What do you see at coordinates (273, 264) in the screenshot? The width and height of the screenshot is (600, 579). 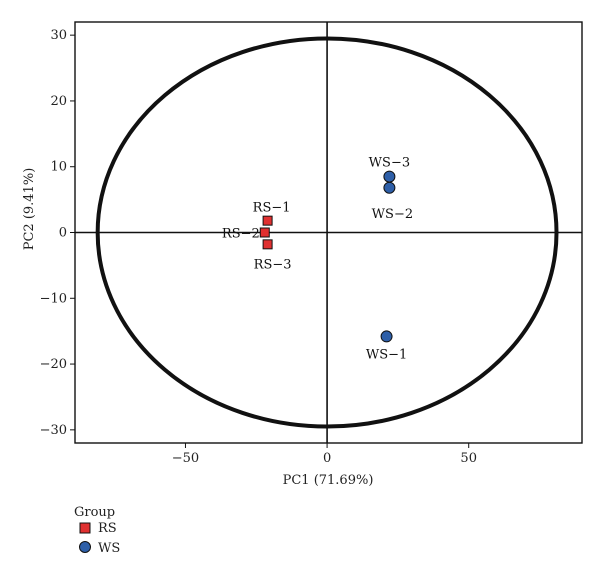 I see `point-label: RS−3` at bounding box center [273, 264].